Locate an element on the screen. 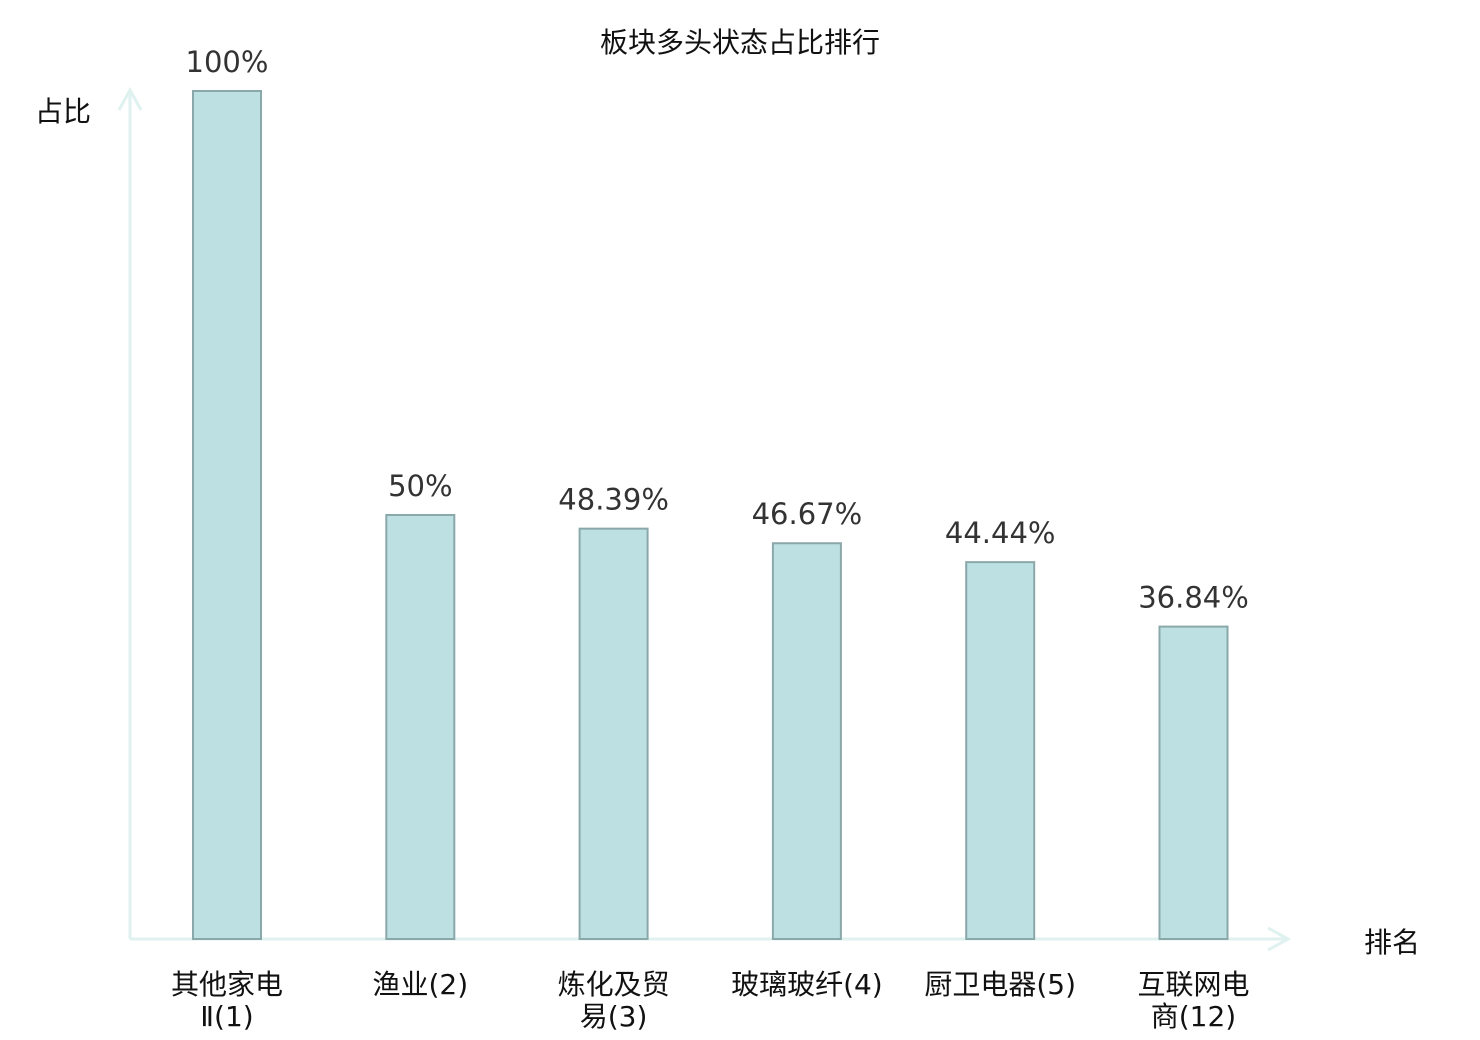  x-tick-label: 炼化及贸 is located at coordinates (614, 984).